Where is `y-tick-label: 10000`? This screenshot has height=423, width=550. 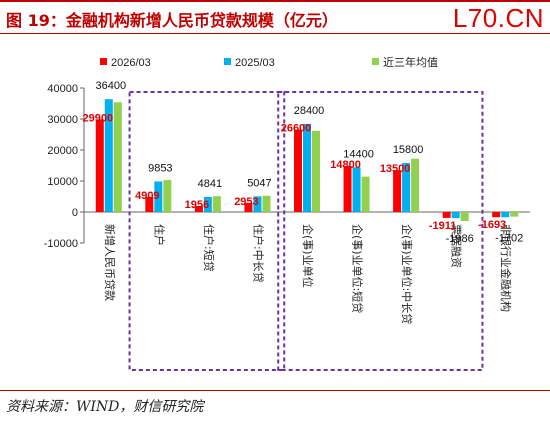 y-tick-label: 10000 is located at coordinates (62, 182).